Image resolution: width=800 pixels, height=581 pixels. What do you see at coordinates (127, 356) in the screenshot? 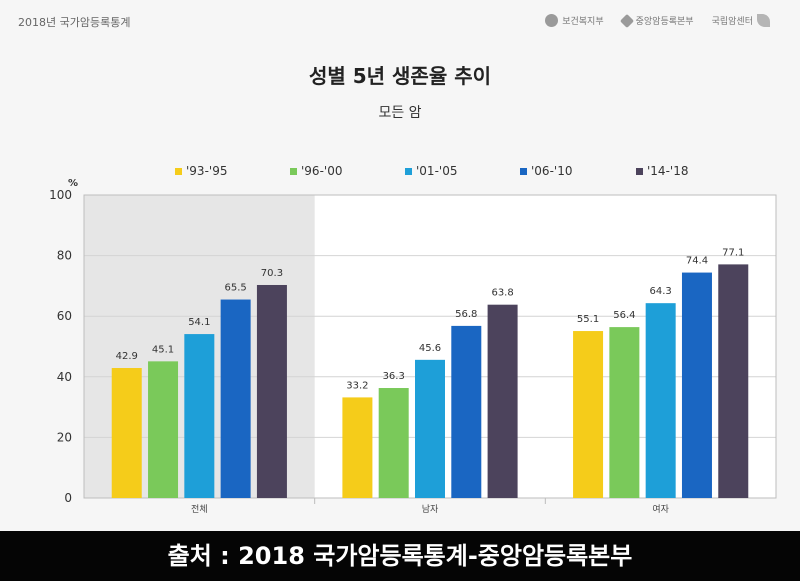
I see `bar-value-label: 42.9` at bounding box center [127, 356].